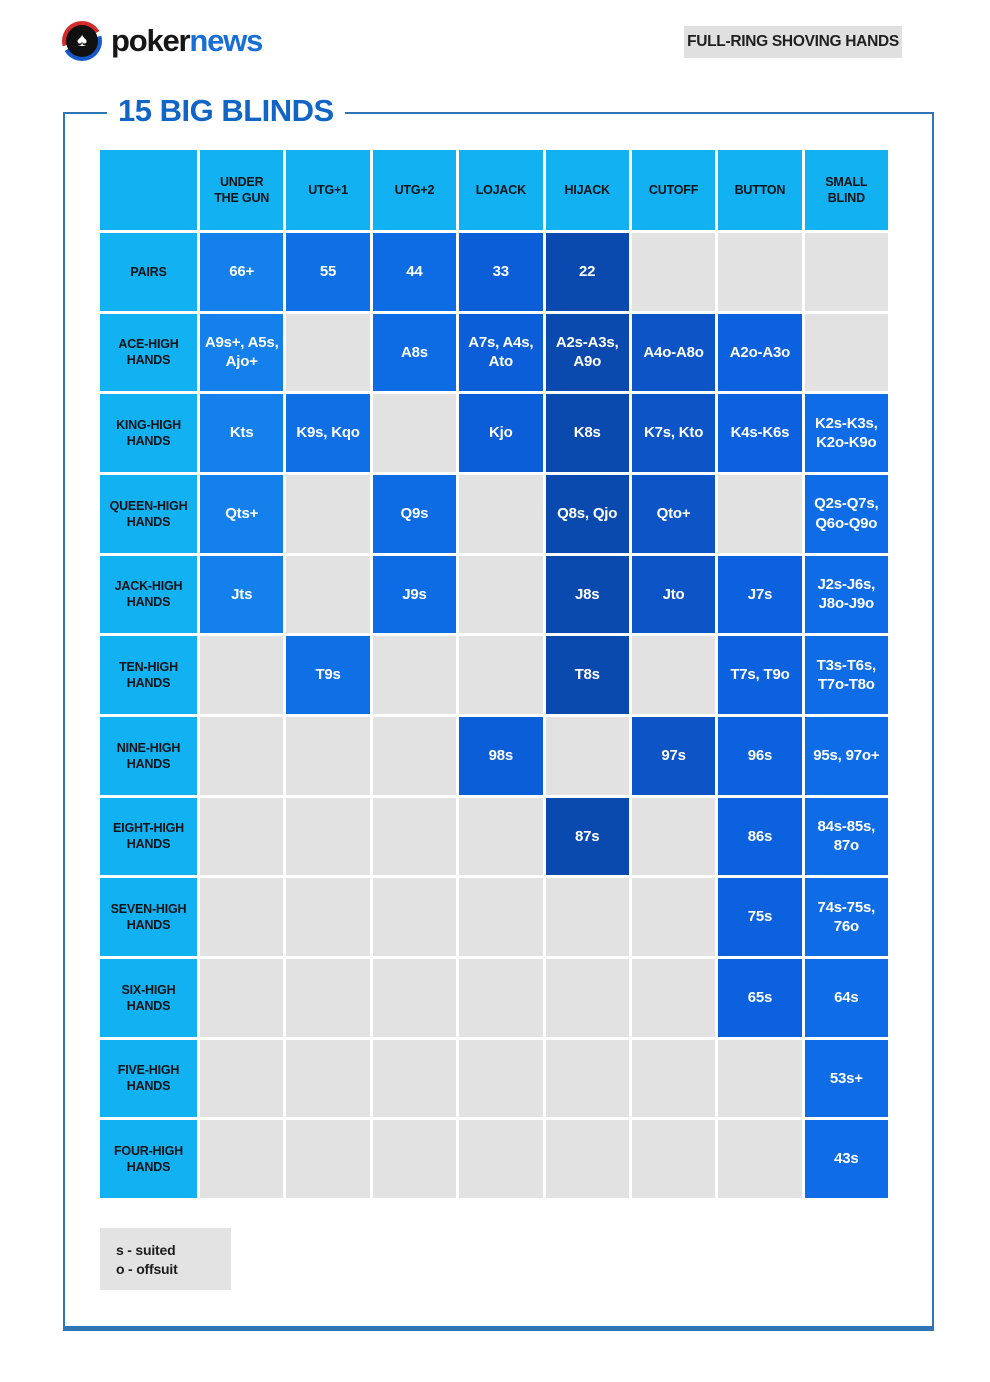 The image size is (990, 1382). What do you see at coordinates (760, 997) in the screenshot?
I see `hand-cell: 65s` at bounding box center [760, 997].